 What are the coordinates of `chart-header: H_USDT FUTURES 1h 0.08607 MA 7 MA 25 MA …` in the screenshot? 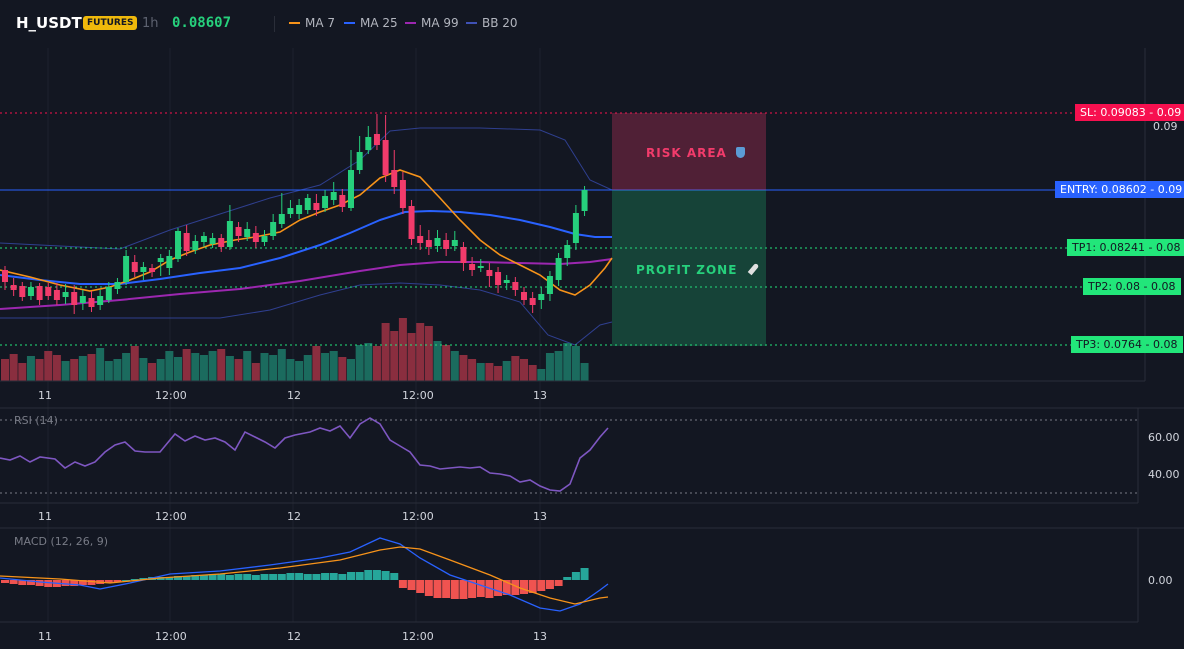 It's located at (592, 24).